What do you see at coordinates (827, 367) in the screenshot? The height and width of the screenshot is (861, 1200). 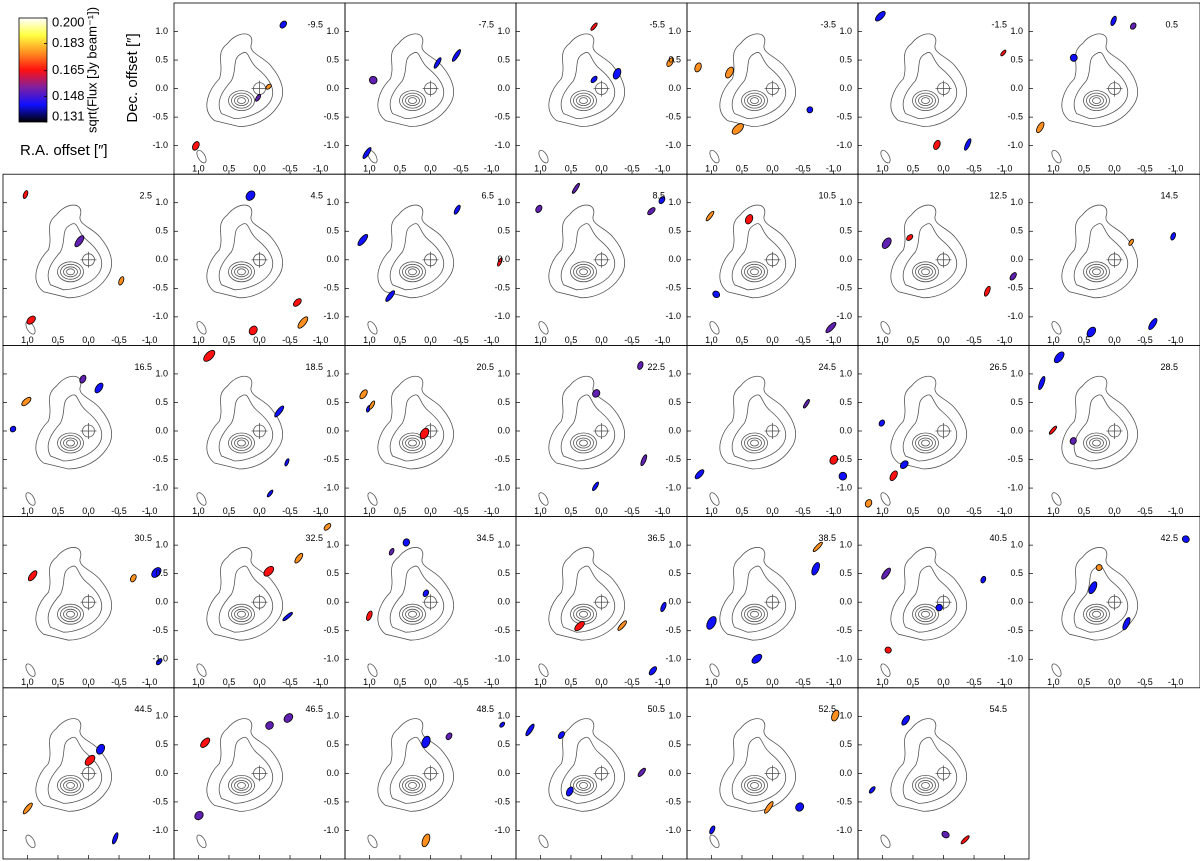 I see `channel-velocity: 24.5` at bounding box center [827, 367].